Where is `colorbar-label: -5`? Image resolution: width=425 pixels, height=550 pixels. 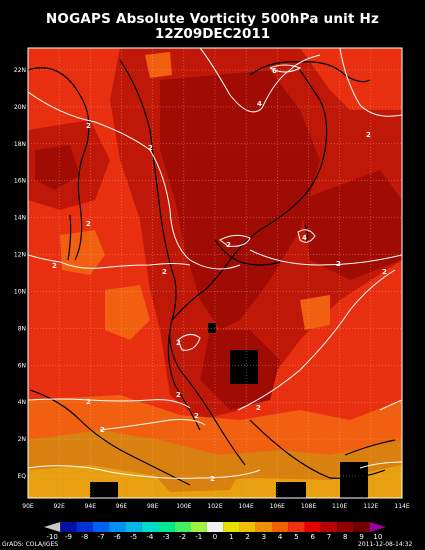 colorbar-label: -5 is located at coordinates (133, 537).